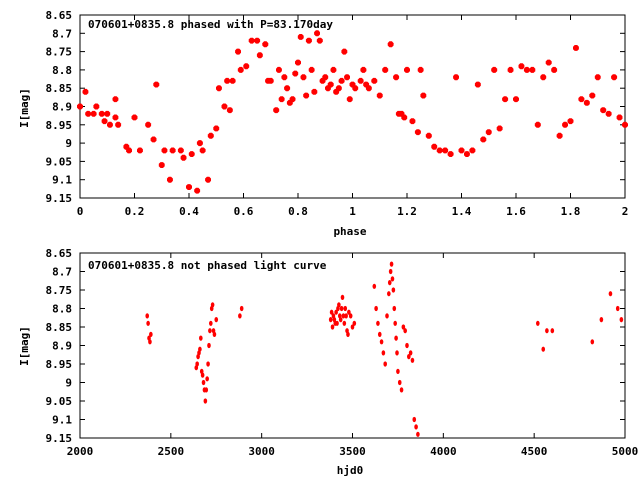 The height and width of the screenshot is (480, 640). What do you see at coordinates (80, 451) in the screenshot?
I see `unphased-x-tick-label: 2000` at bounding box center [80, 451].